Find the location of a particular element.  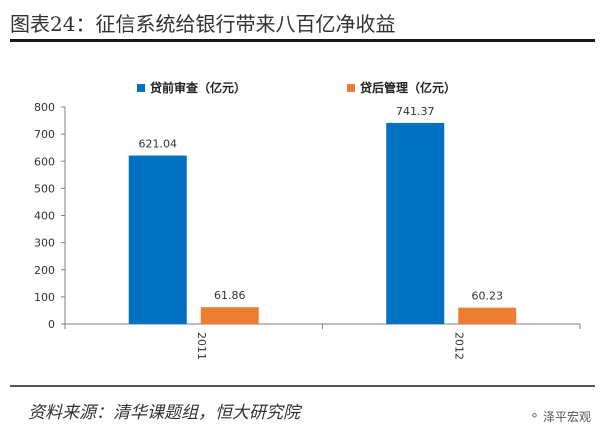

bar-pre-loan-2011 is located at coordinates (157, 239).